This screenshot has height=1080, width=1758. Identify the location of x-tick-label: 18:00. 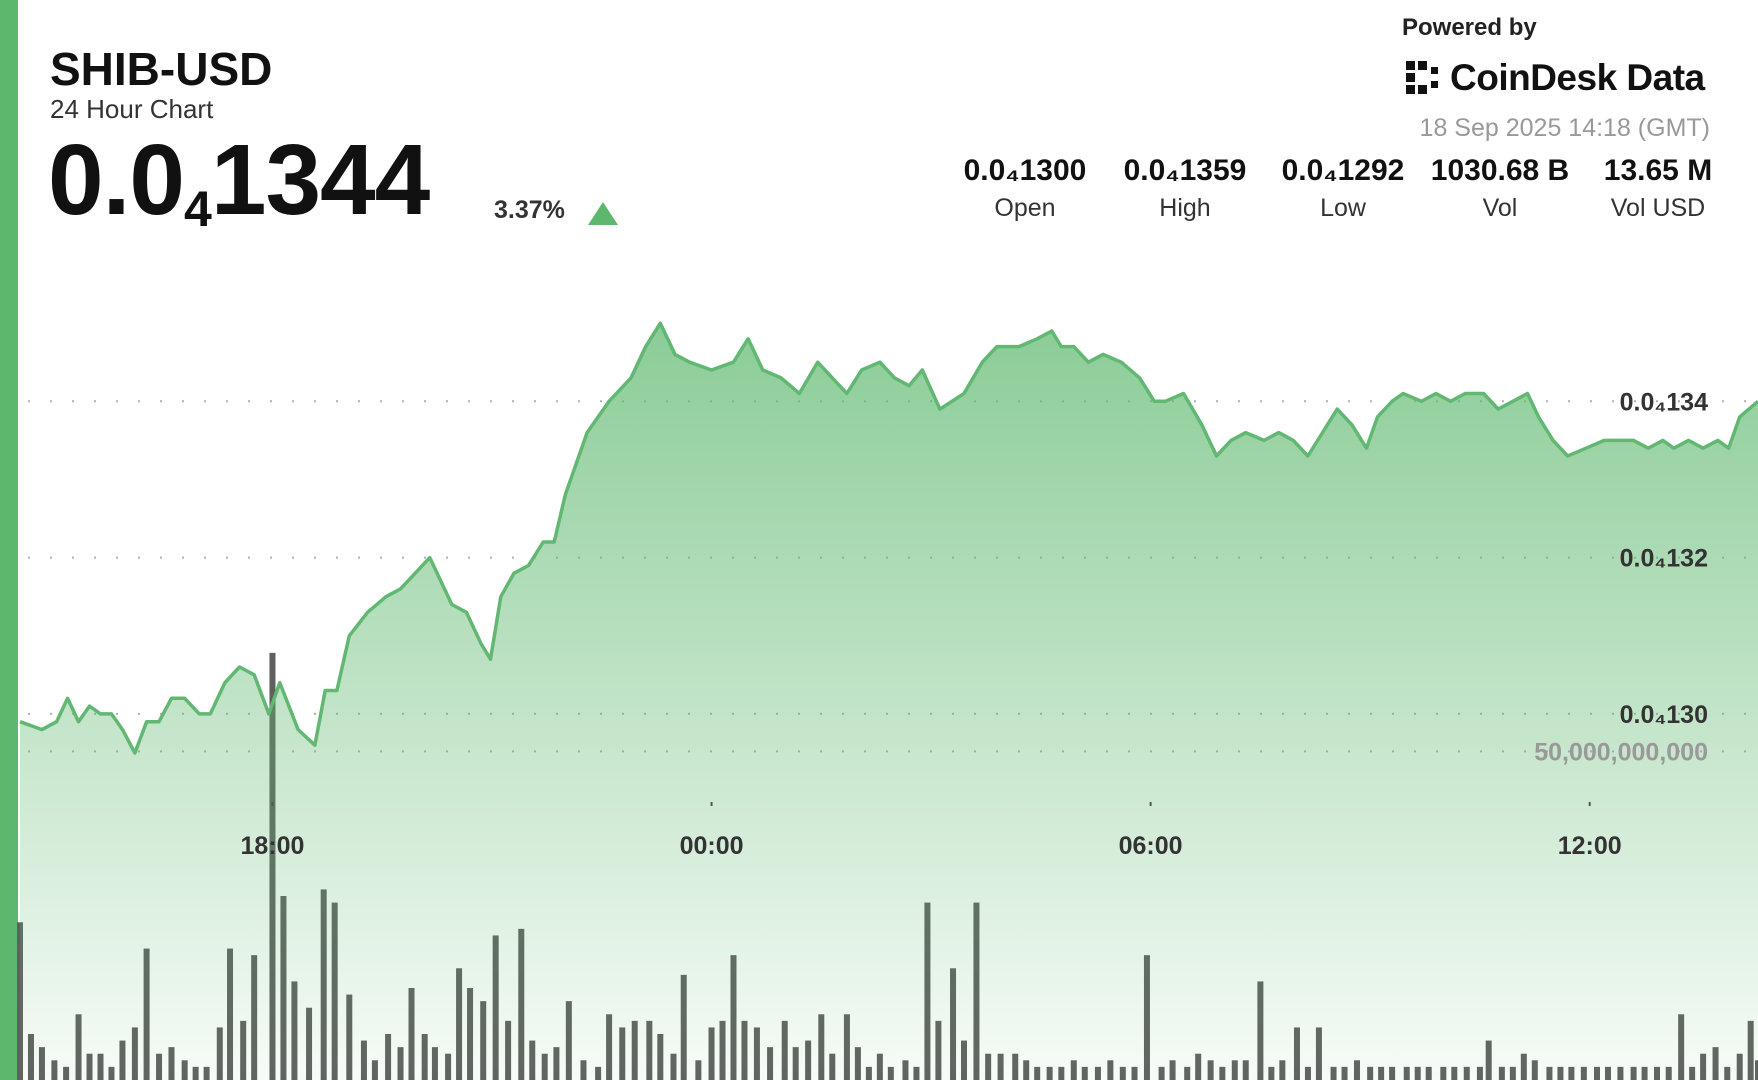
(272, 846).